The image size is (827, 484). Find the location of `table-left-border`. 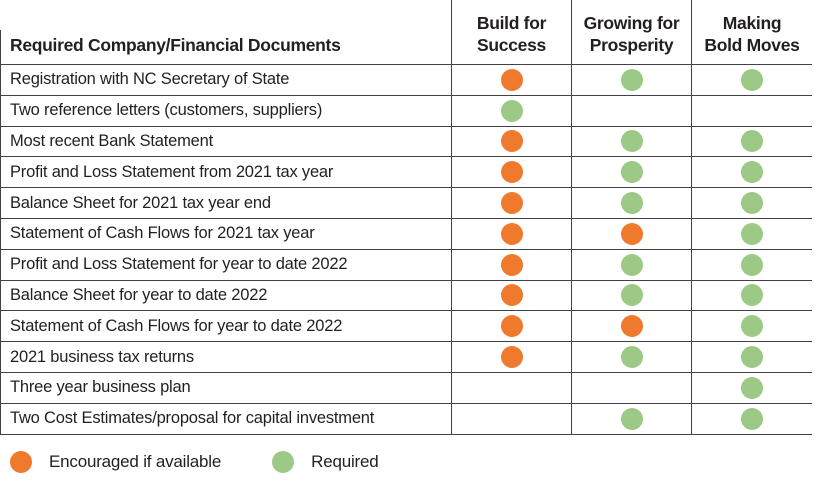

table-left-border is located at coordinates (0, 232).